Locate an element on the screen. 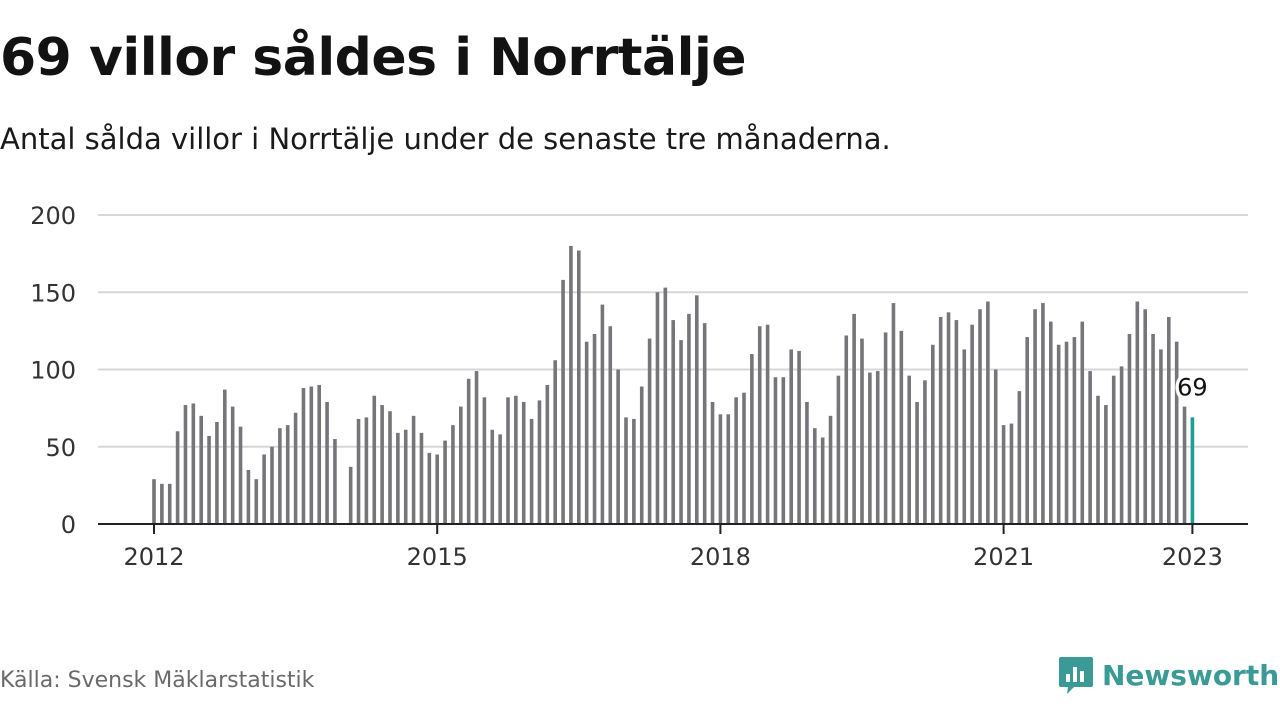 The image size is (1280, 720). y-tick-label: 0 is located at coordinates (68, 525).